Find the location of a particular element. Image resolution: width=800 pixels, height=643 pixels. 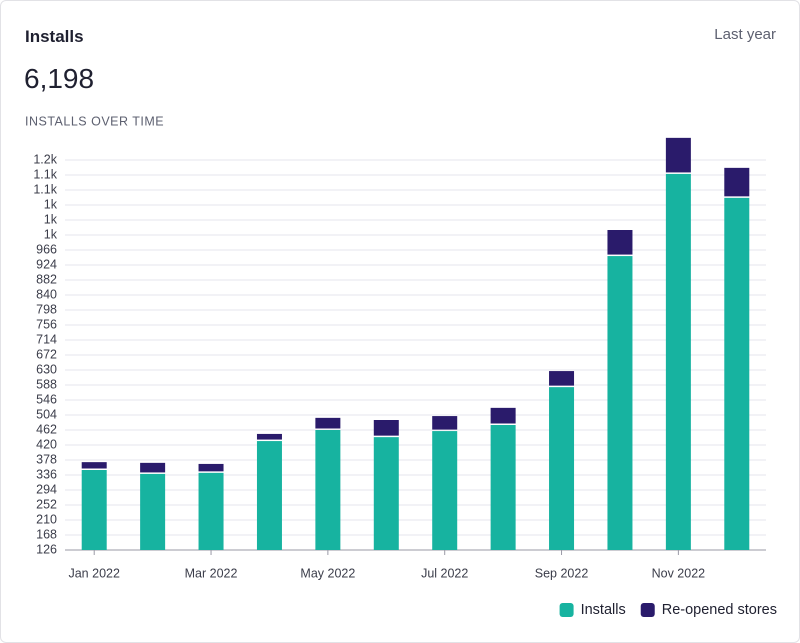

y-tick-label: 168 is located at coordinates (46, 534).